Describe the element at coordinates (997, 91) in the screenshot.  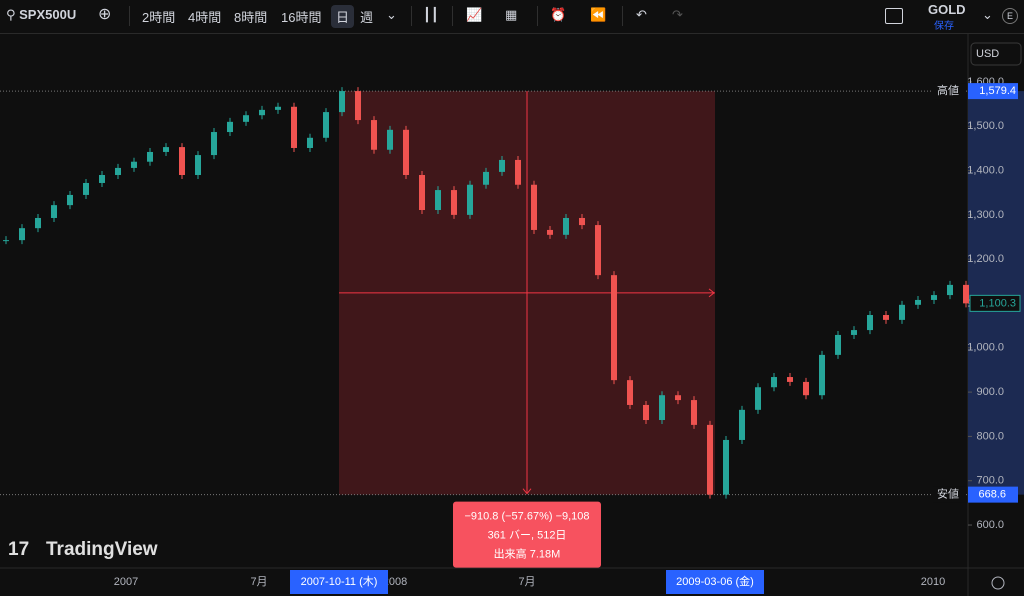
I see `high-price: 1,579.4` at that location.